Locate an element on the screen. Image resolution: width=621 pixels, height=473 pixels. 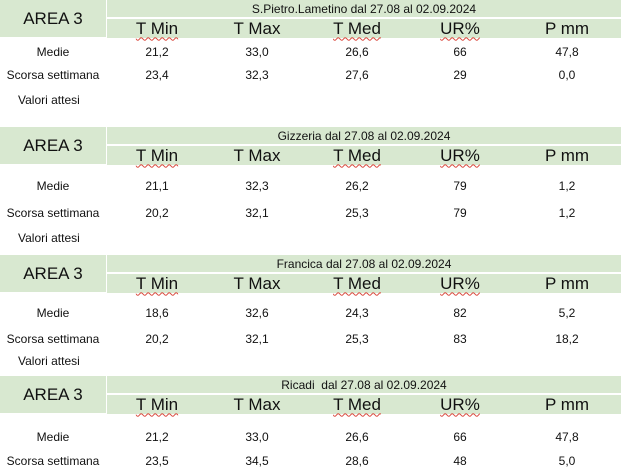
station-title: Francica dal 27.08 al 02.09.2024 is located at coordinates (364, 263).